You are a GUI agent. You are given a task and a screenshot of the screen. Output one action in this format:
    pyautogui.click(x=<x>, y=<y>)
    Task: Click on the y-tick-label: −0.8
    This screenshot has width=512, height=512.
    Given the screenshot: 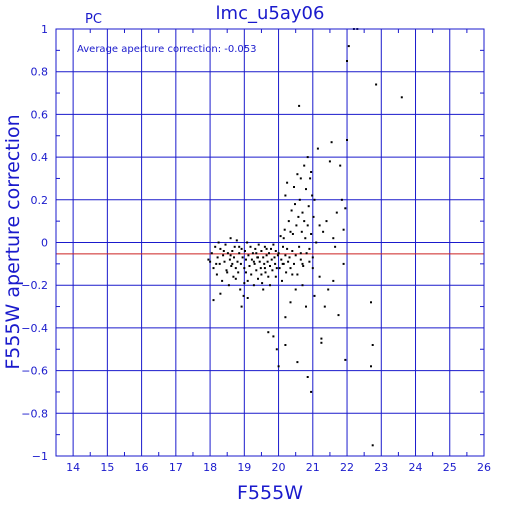 What is the action you would take?
    pyautogui.click(x=34, y=413)
    